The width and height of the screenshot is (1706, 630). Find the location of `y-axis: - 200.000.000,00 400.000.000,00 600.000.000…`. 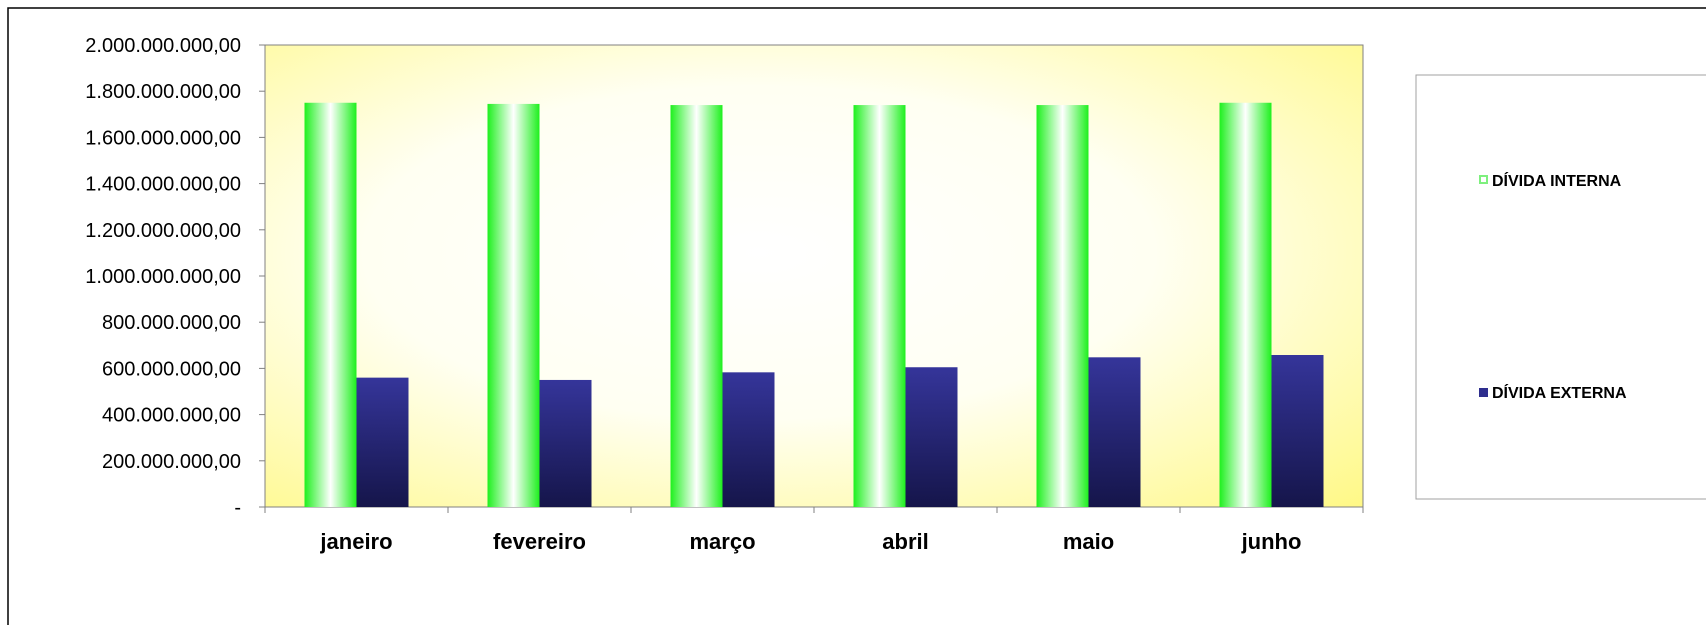

y-axis: - 200.000.000,00 400.000.000,00 600.000.000… is located at coordinates (175, 277).